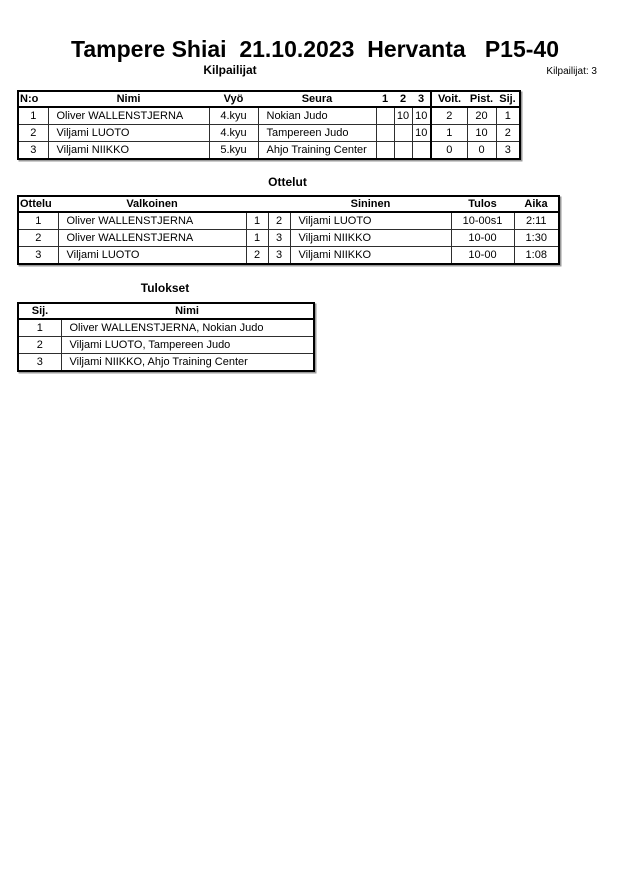  I want to click on header-round-2: 2, so click(403, 99).